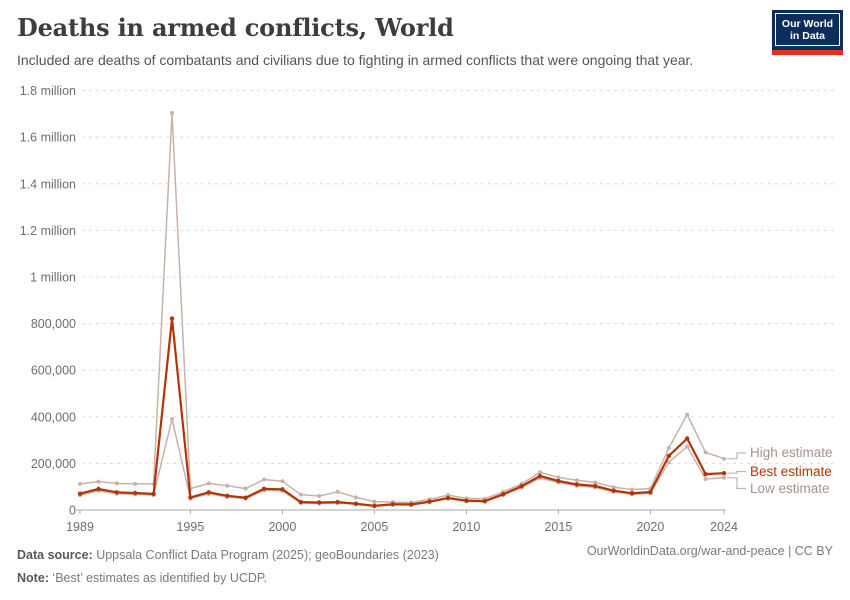  I want to click on owid-logo-line1: Our World, so click(807, 23).